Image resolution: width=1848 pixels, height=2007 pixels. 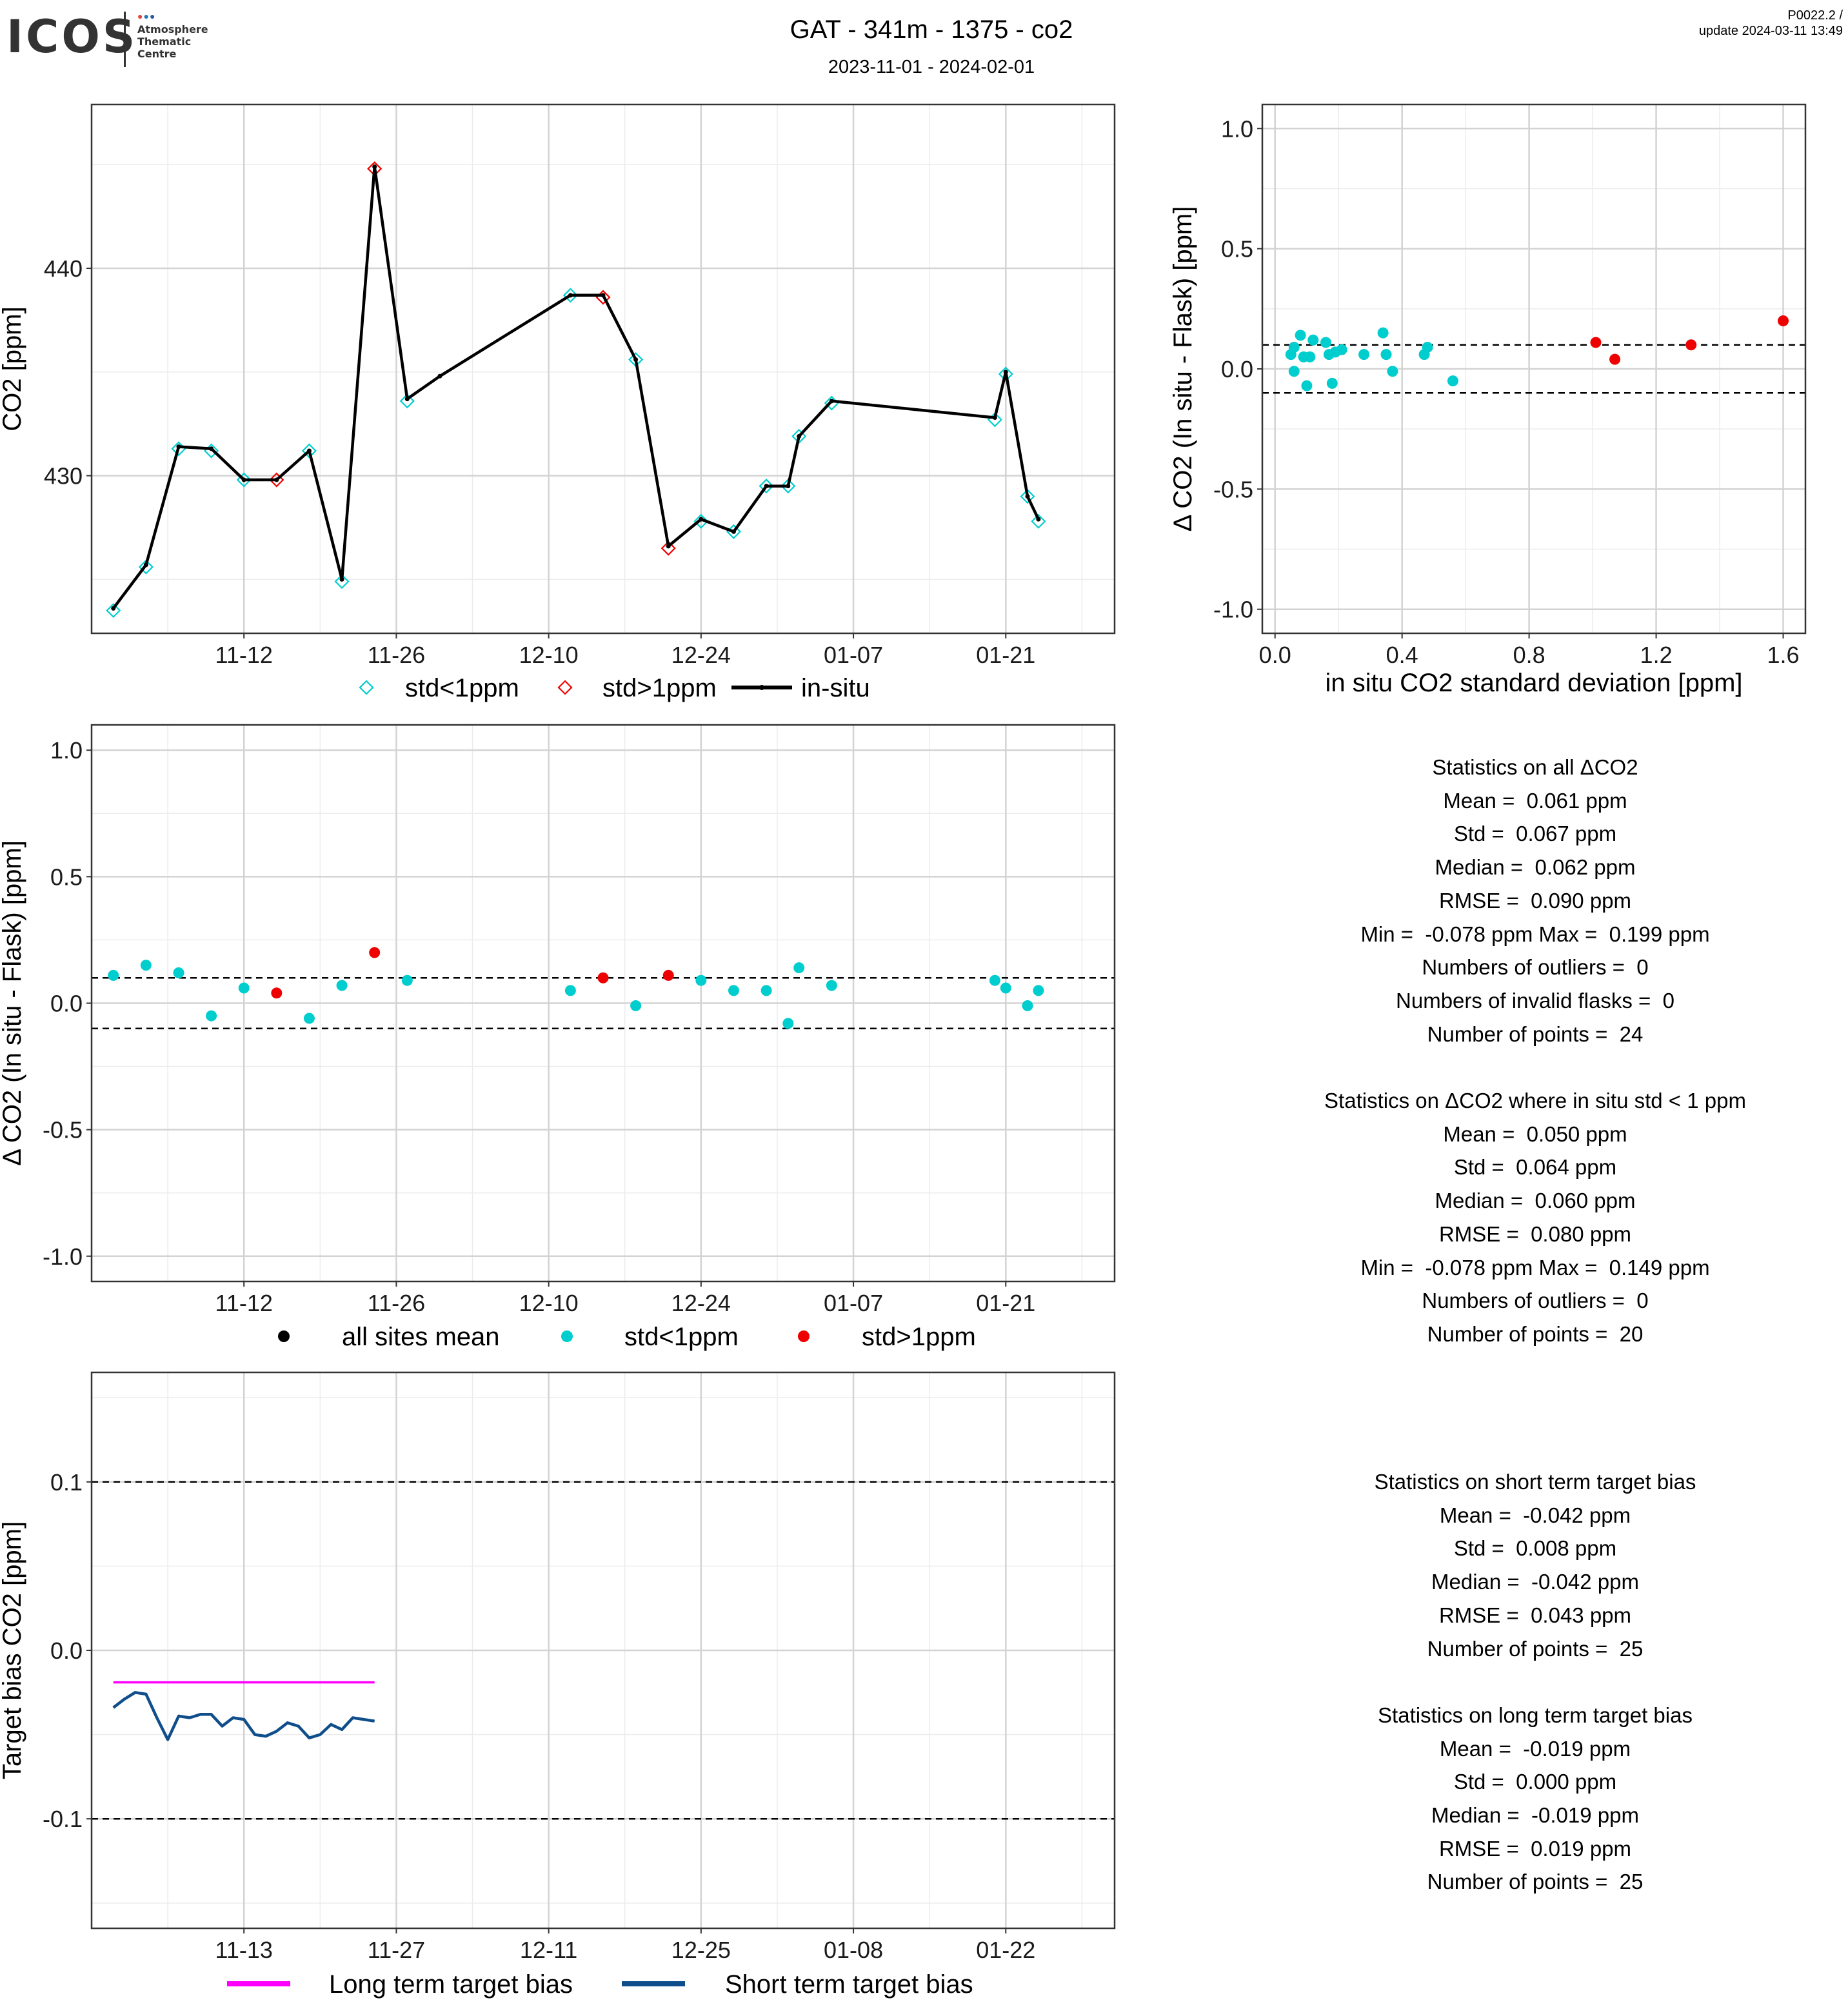 I want to click on legend-label-std-low: std<1ppm, so click(x=682, y=1337).